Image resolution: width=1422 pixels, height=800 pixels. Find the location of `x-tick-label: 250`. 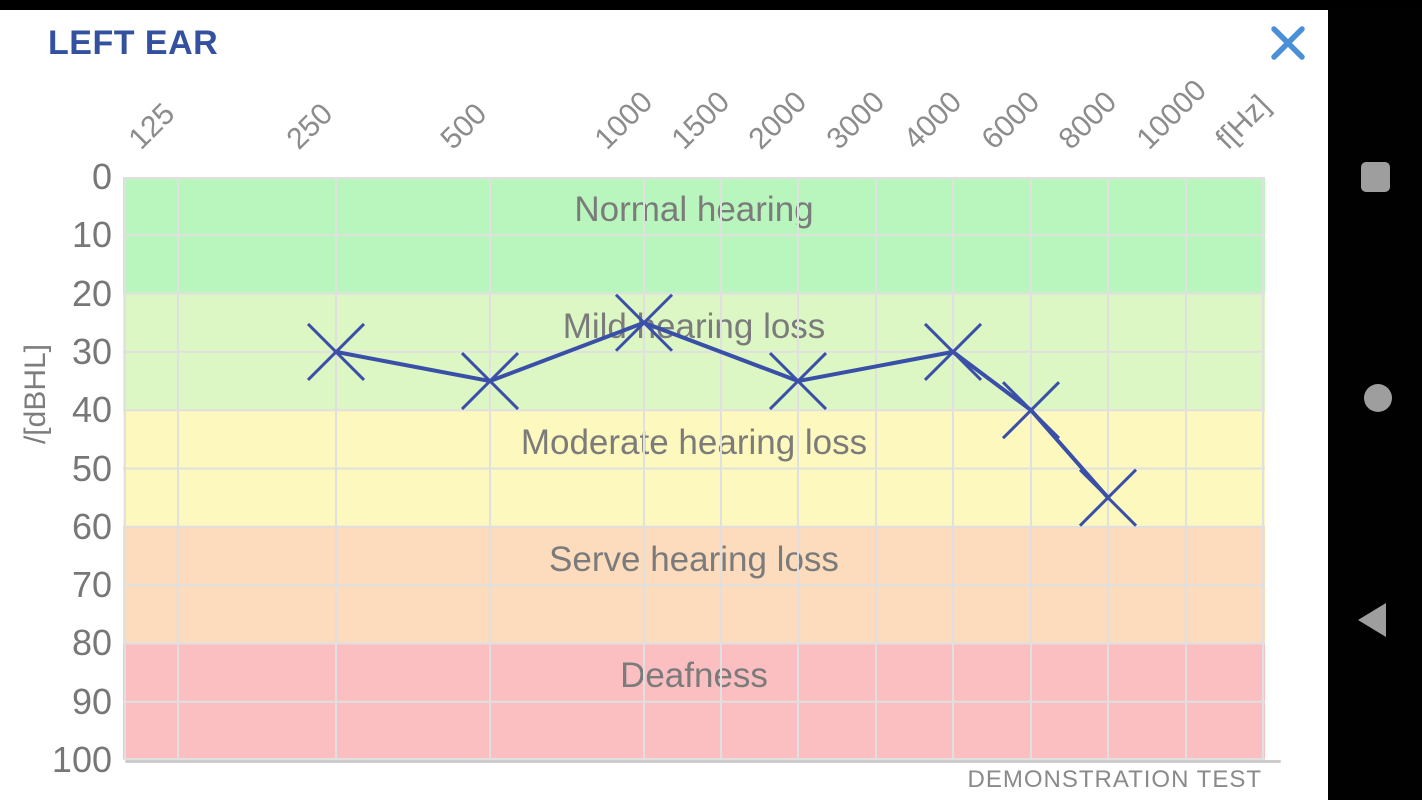

x-tick-label: 250 is located at coordinates (310, 126).